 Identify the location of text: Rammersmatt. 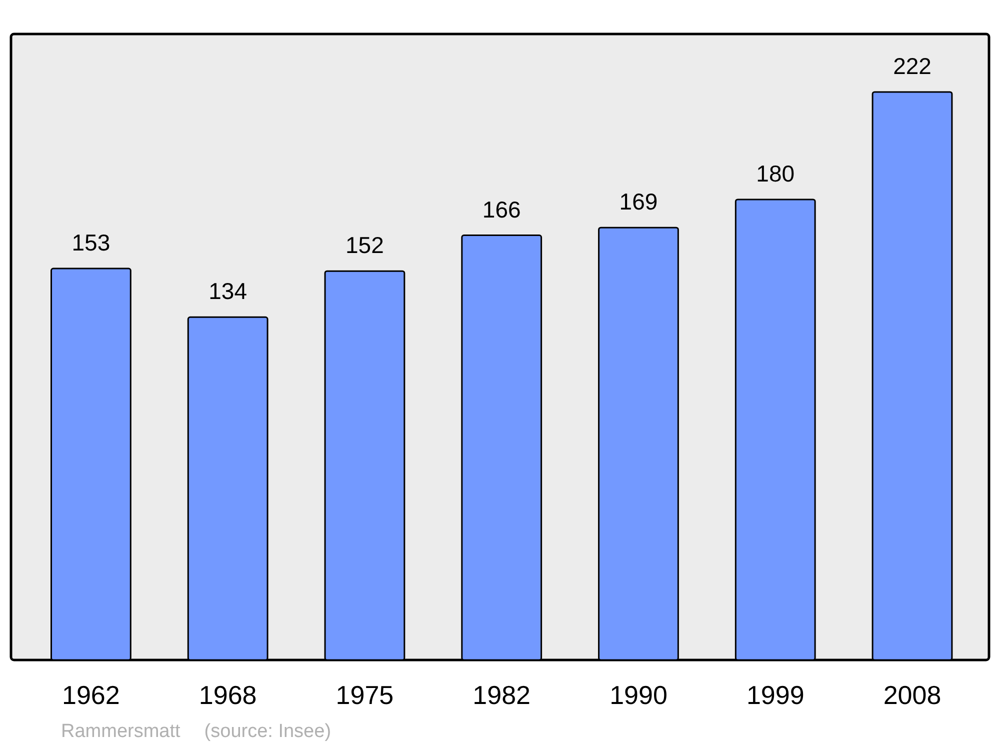
(121, 731).